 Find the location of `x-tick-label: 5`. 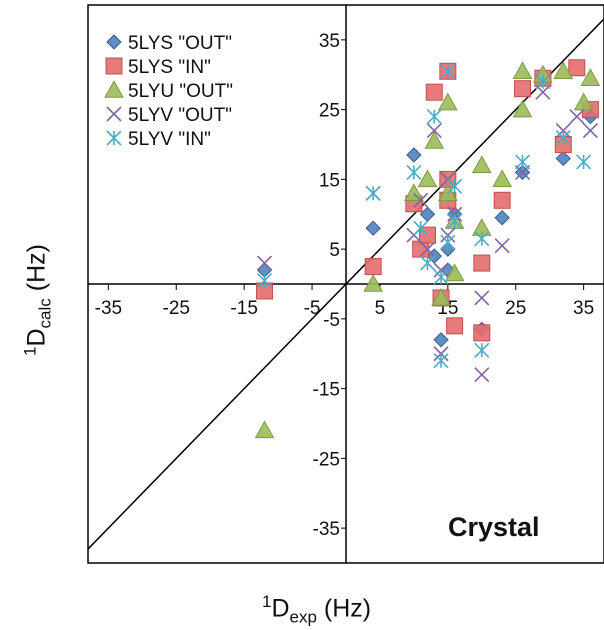

x-tick-label: 5 is located at coordinates (380, 308).